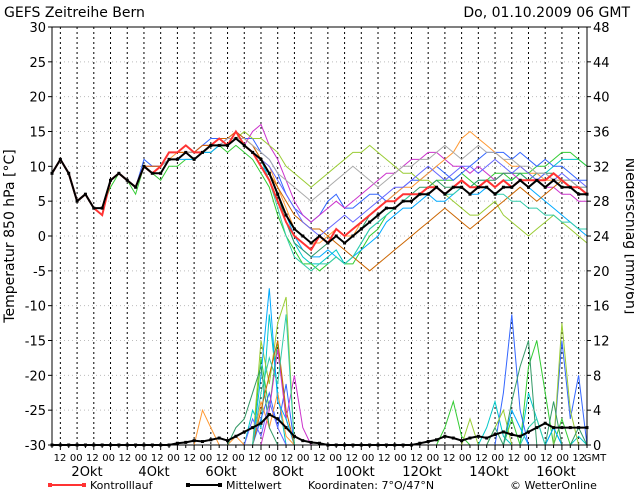  Describe the element at coordinates (220, 472) in the screenshot. I see `x-date-label: 6Okt` at that location.